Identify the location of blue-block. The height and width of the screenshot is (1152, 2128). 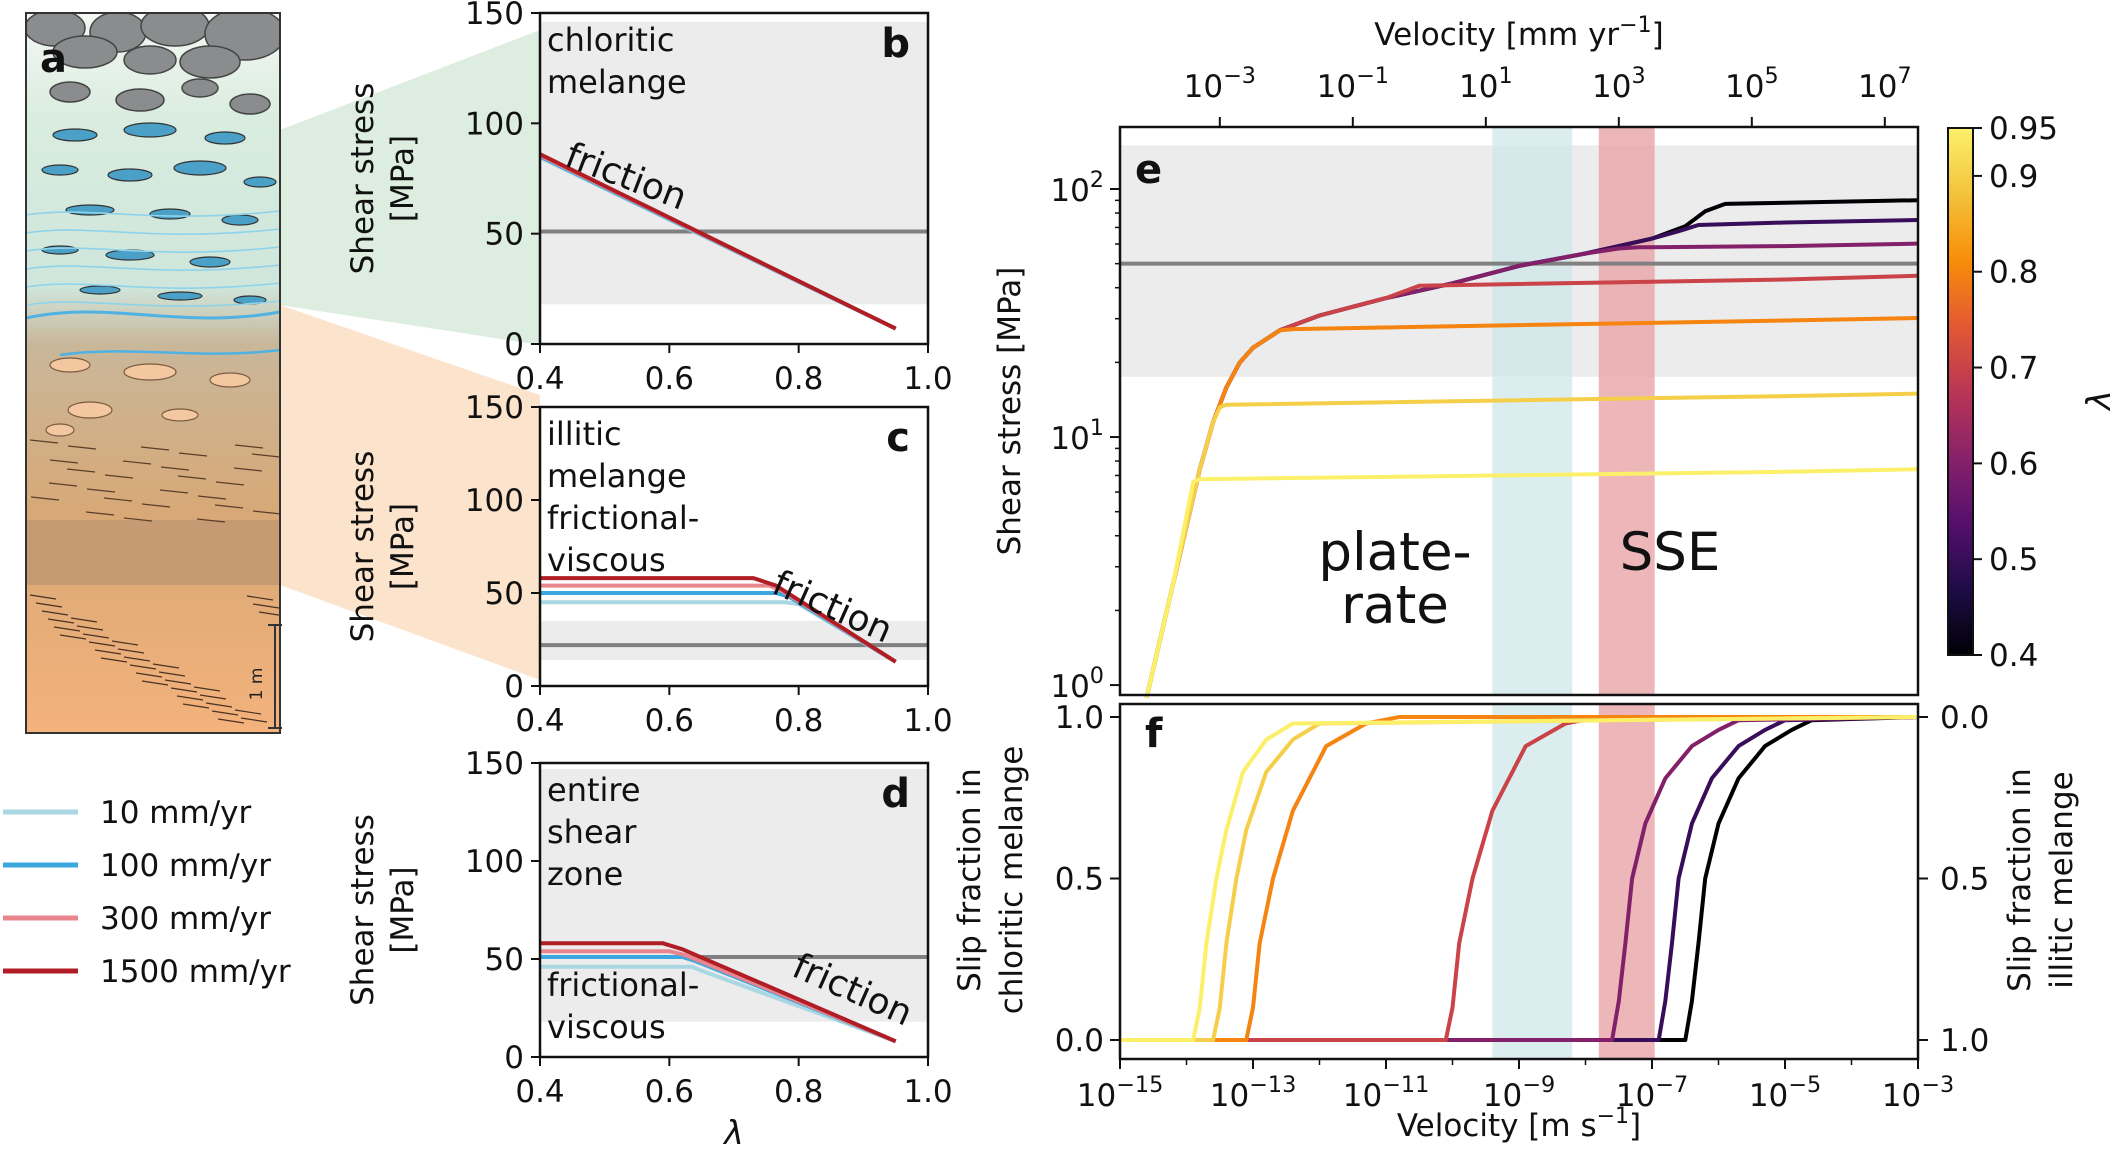
(130, 175).